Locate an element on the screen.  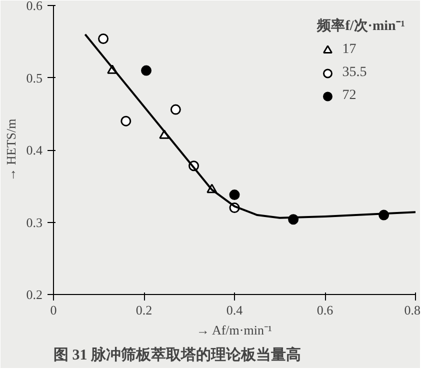
legend-title: 频率f/次·min⁻¹ is located at coordinates (361, 25).